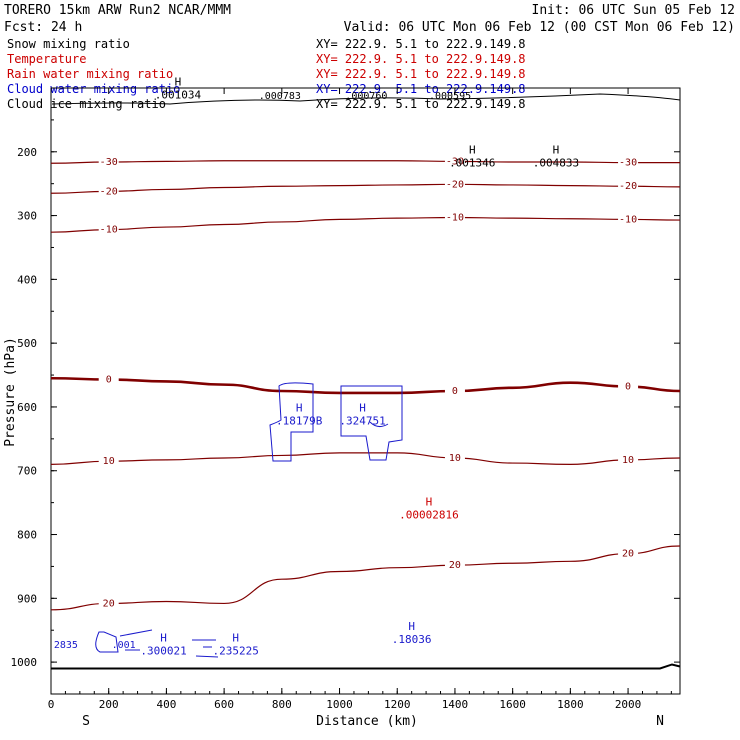 The height and width of the screenshot is (740, 740). I want to click on x-axis-start-label: S, so click(86, 721).